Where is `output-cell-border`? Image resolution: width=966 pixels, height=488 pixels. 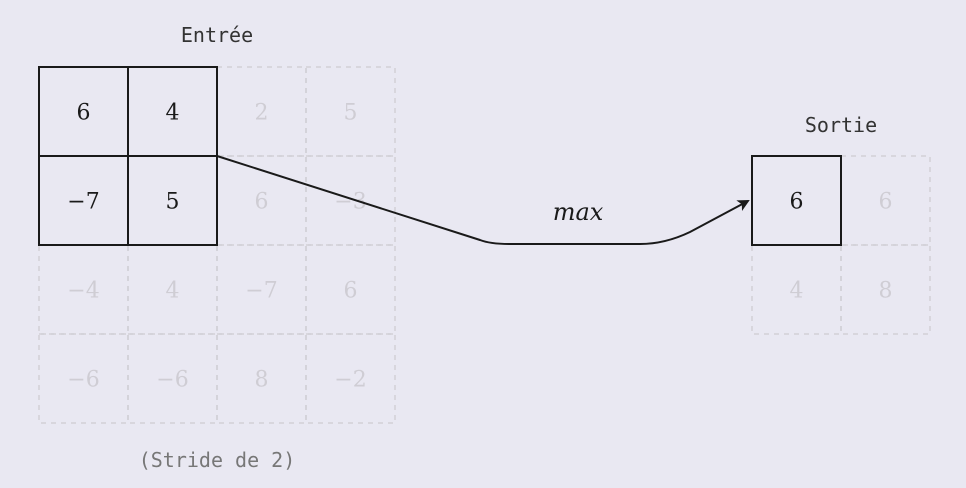
output-cell-border is located at coordinates (885, 289).